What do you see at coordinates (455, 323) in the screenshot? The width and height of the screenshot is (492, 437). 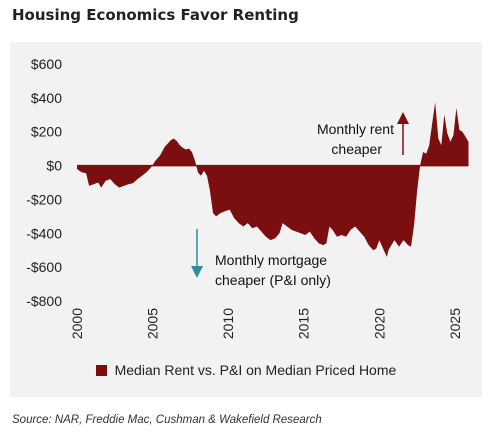 I see `x-tick-label: 2025` at bounding box center [455, 323].